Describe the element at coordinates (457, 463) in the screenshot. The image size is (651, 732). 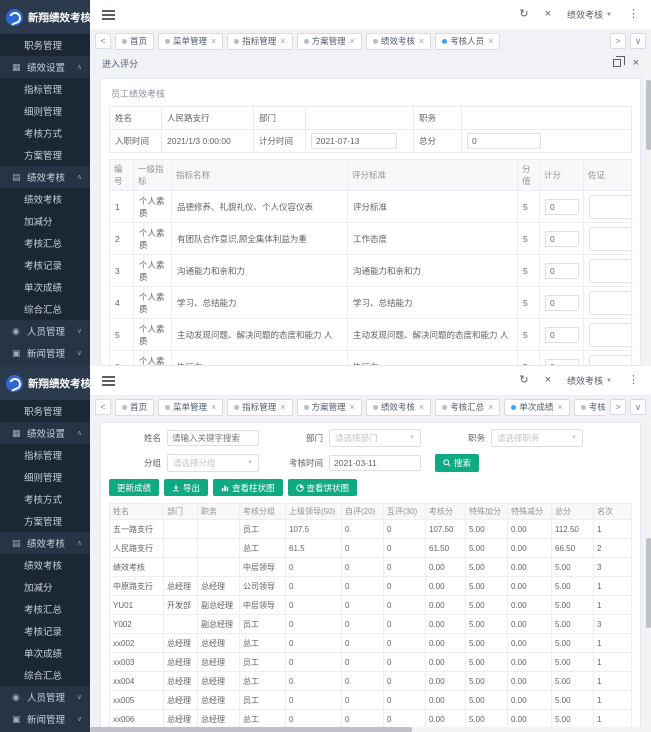
I see `search-button: 搜索` at that location.